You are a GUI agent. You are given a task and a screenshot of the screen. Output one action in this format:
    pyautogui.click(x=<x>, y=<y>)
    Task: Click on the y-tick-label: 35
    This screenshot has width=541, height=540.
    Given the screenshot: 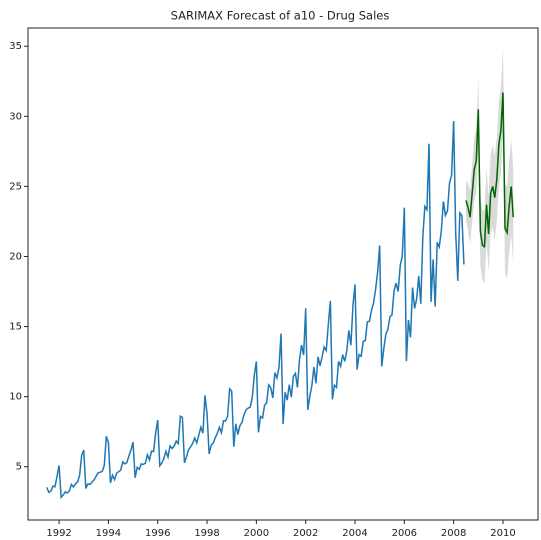 What is the action you would take?
    pyautogui.click(x=15, y=46)
    